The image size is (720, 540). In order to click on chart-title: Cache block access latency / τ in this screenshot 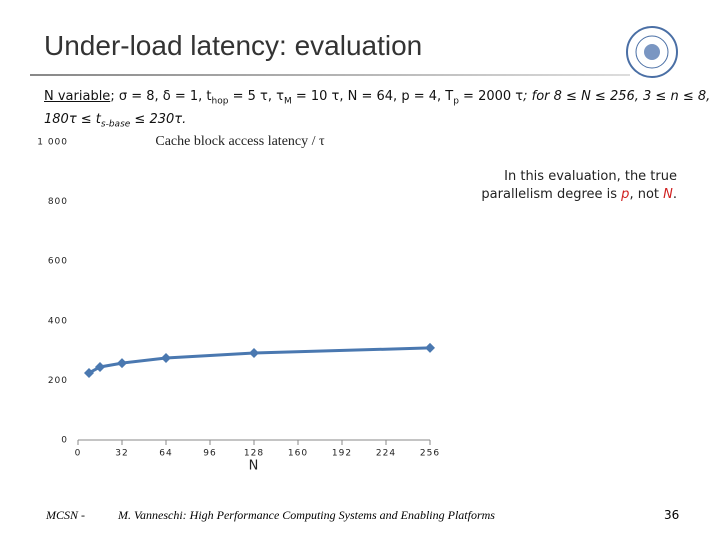, I will do `click(240, 141)`.